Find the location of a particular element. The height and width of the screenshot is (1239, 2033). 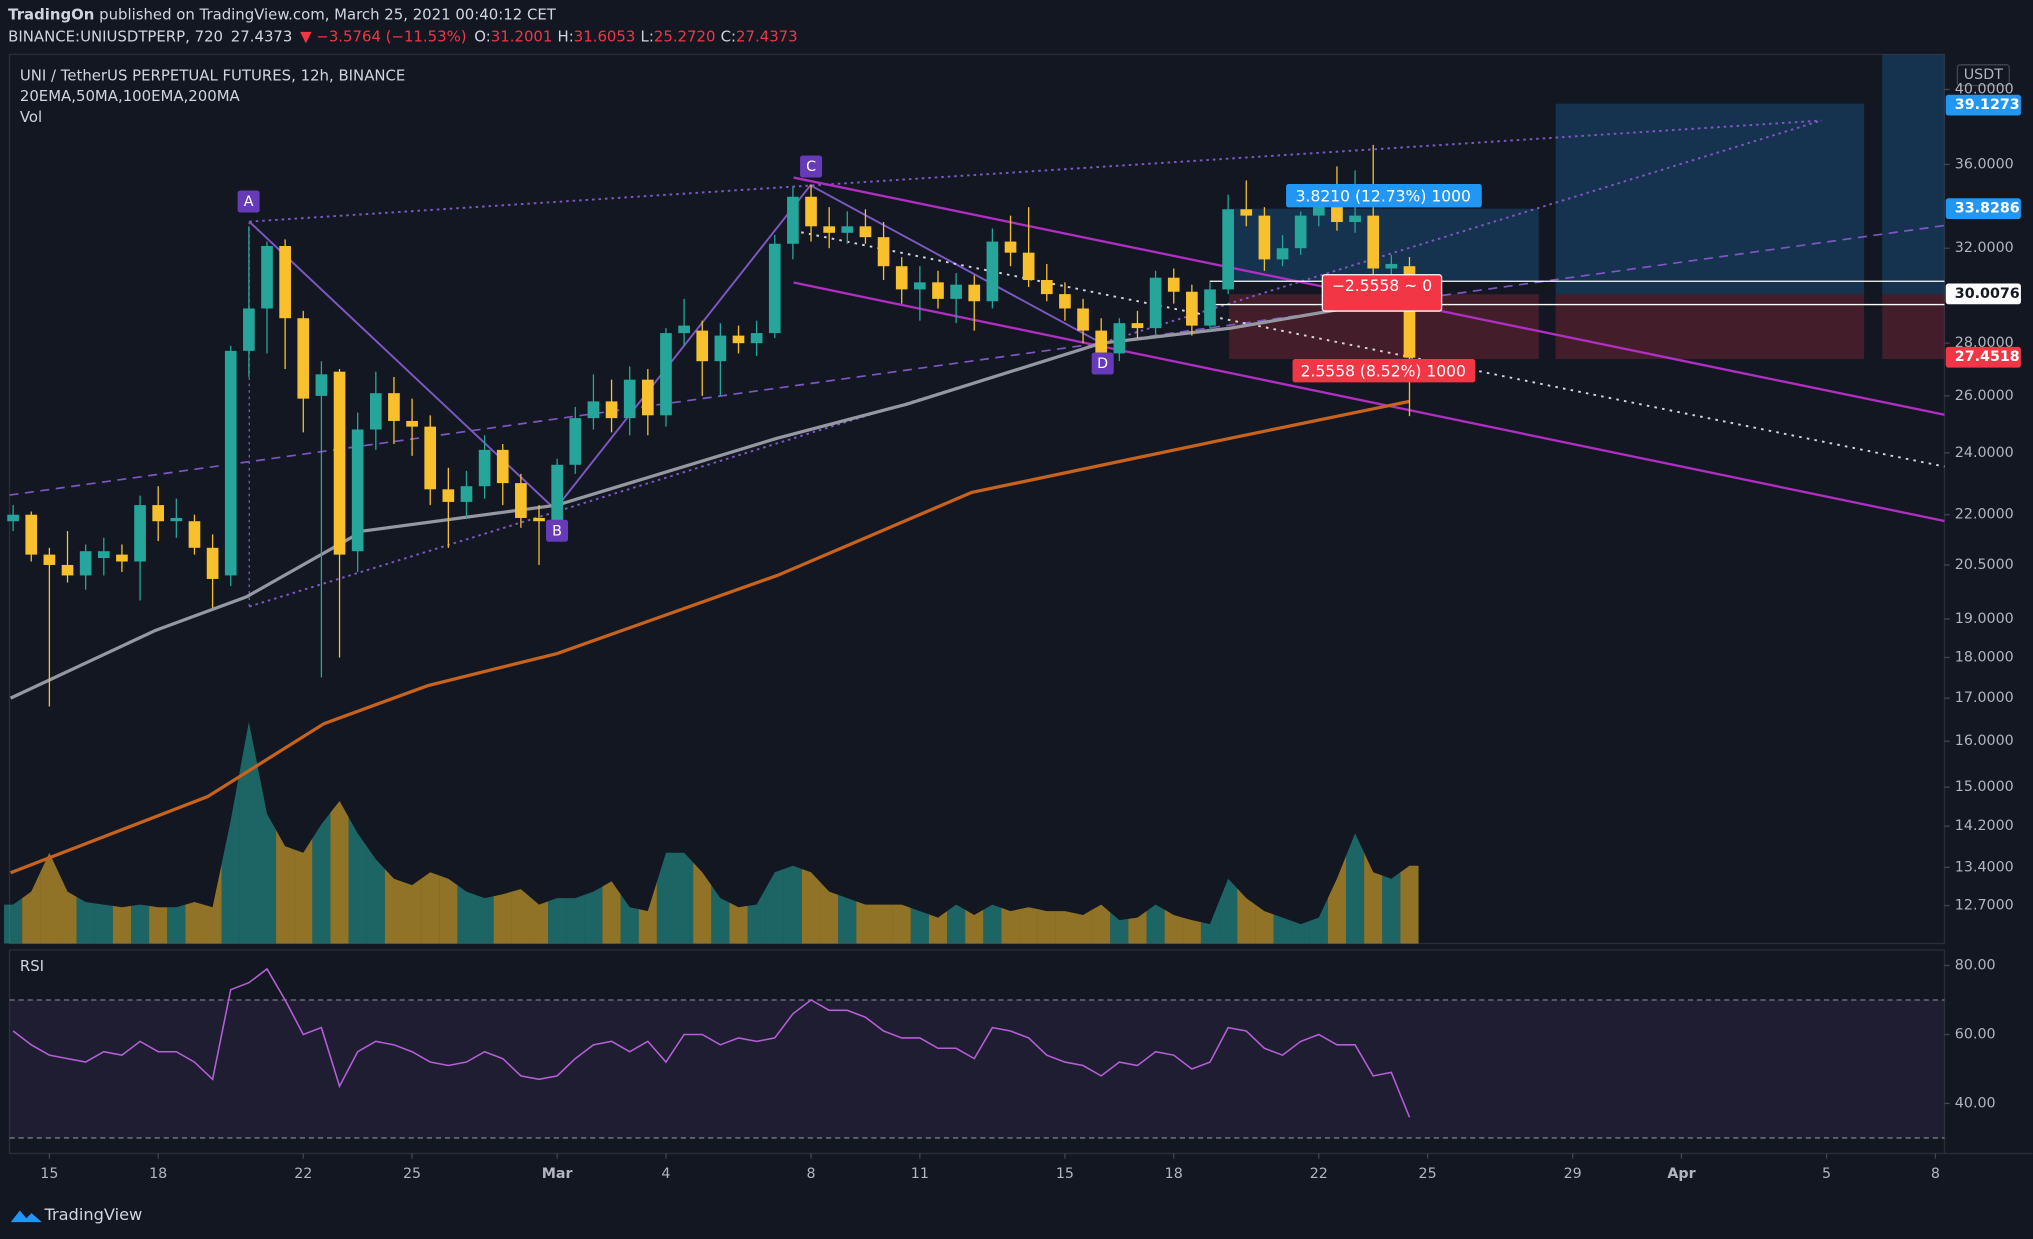

point-label: C is located at coordinates (811, 167).